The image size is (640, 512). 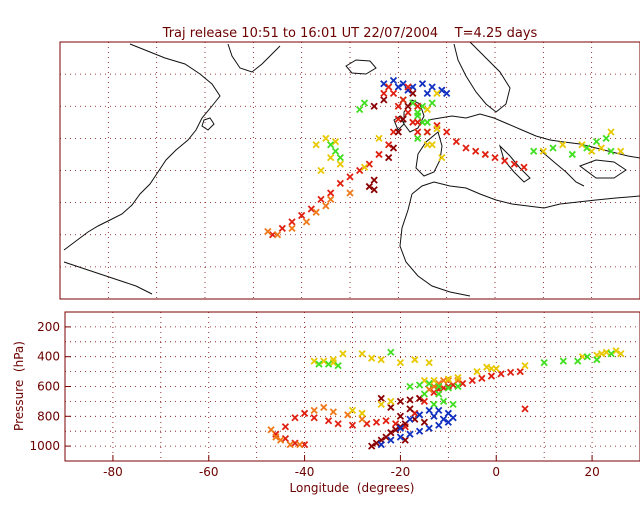 What do you see at coordinates (351, 467) in the screenshot?
I see `x-tick-labels: -80 -60 -40 -20 0 20` at bounding box center [351, 467].